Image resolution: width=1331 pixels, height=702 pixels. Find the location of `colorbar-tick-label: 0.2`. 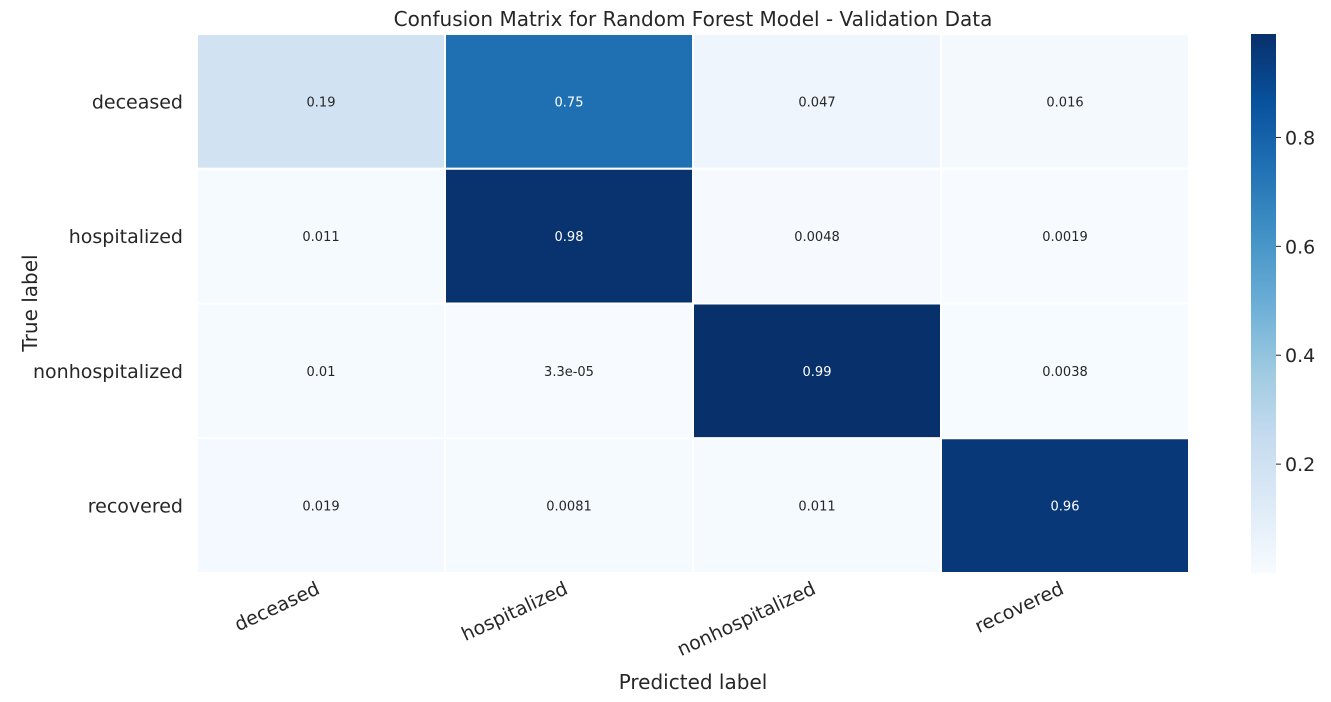

colorbar-tick-label: 0.2 is located at coordinates (1300, 465).